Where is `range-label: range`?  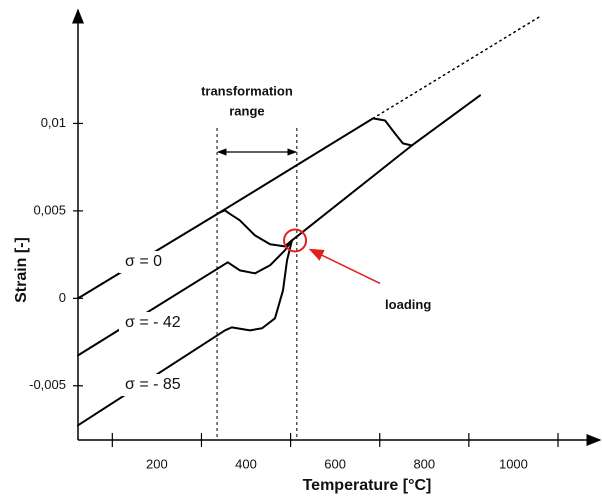
range-label: range is located at coordinates (246, 110).